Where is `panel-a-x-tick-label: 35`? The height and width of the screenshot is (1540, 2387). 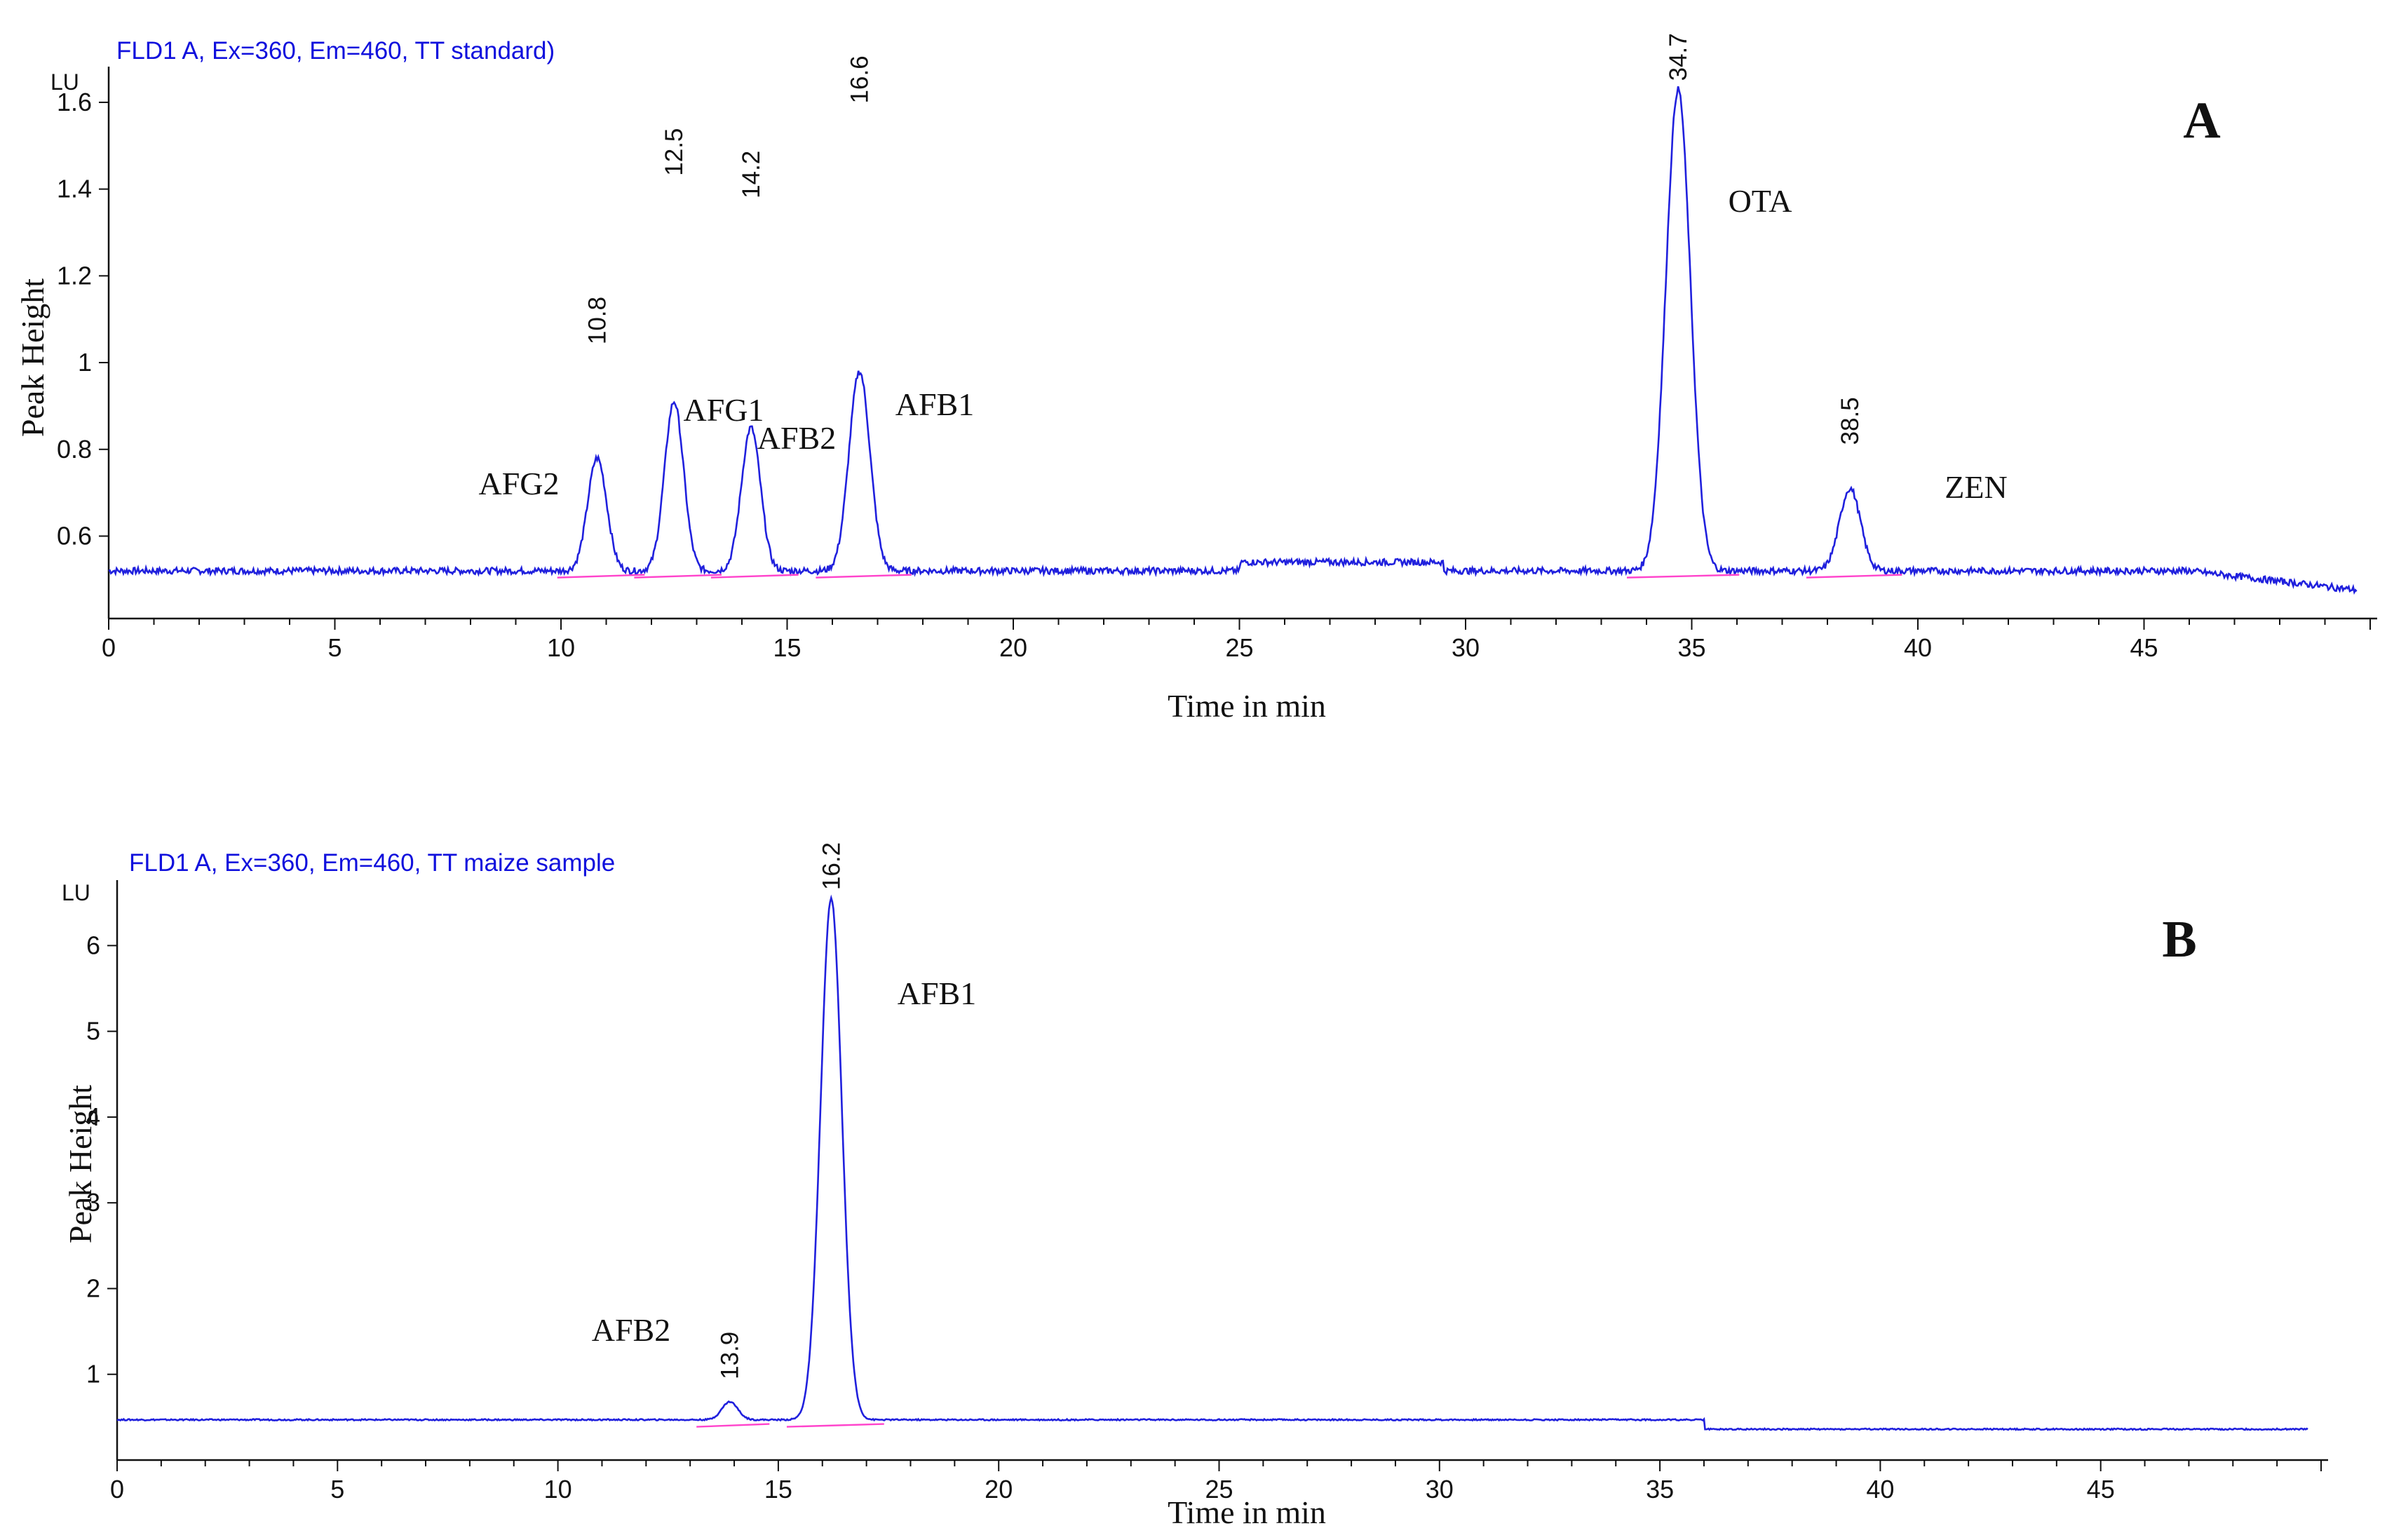 panel-a-x-tick-label: 35 is located at coordinates (1691, 647).